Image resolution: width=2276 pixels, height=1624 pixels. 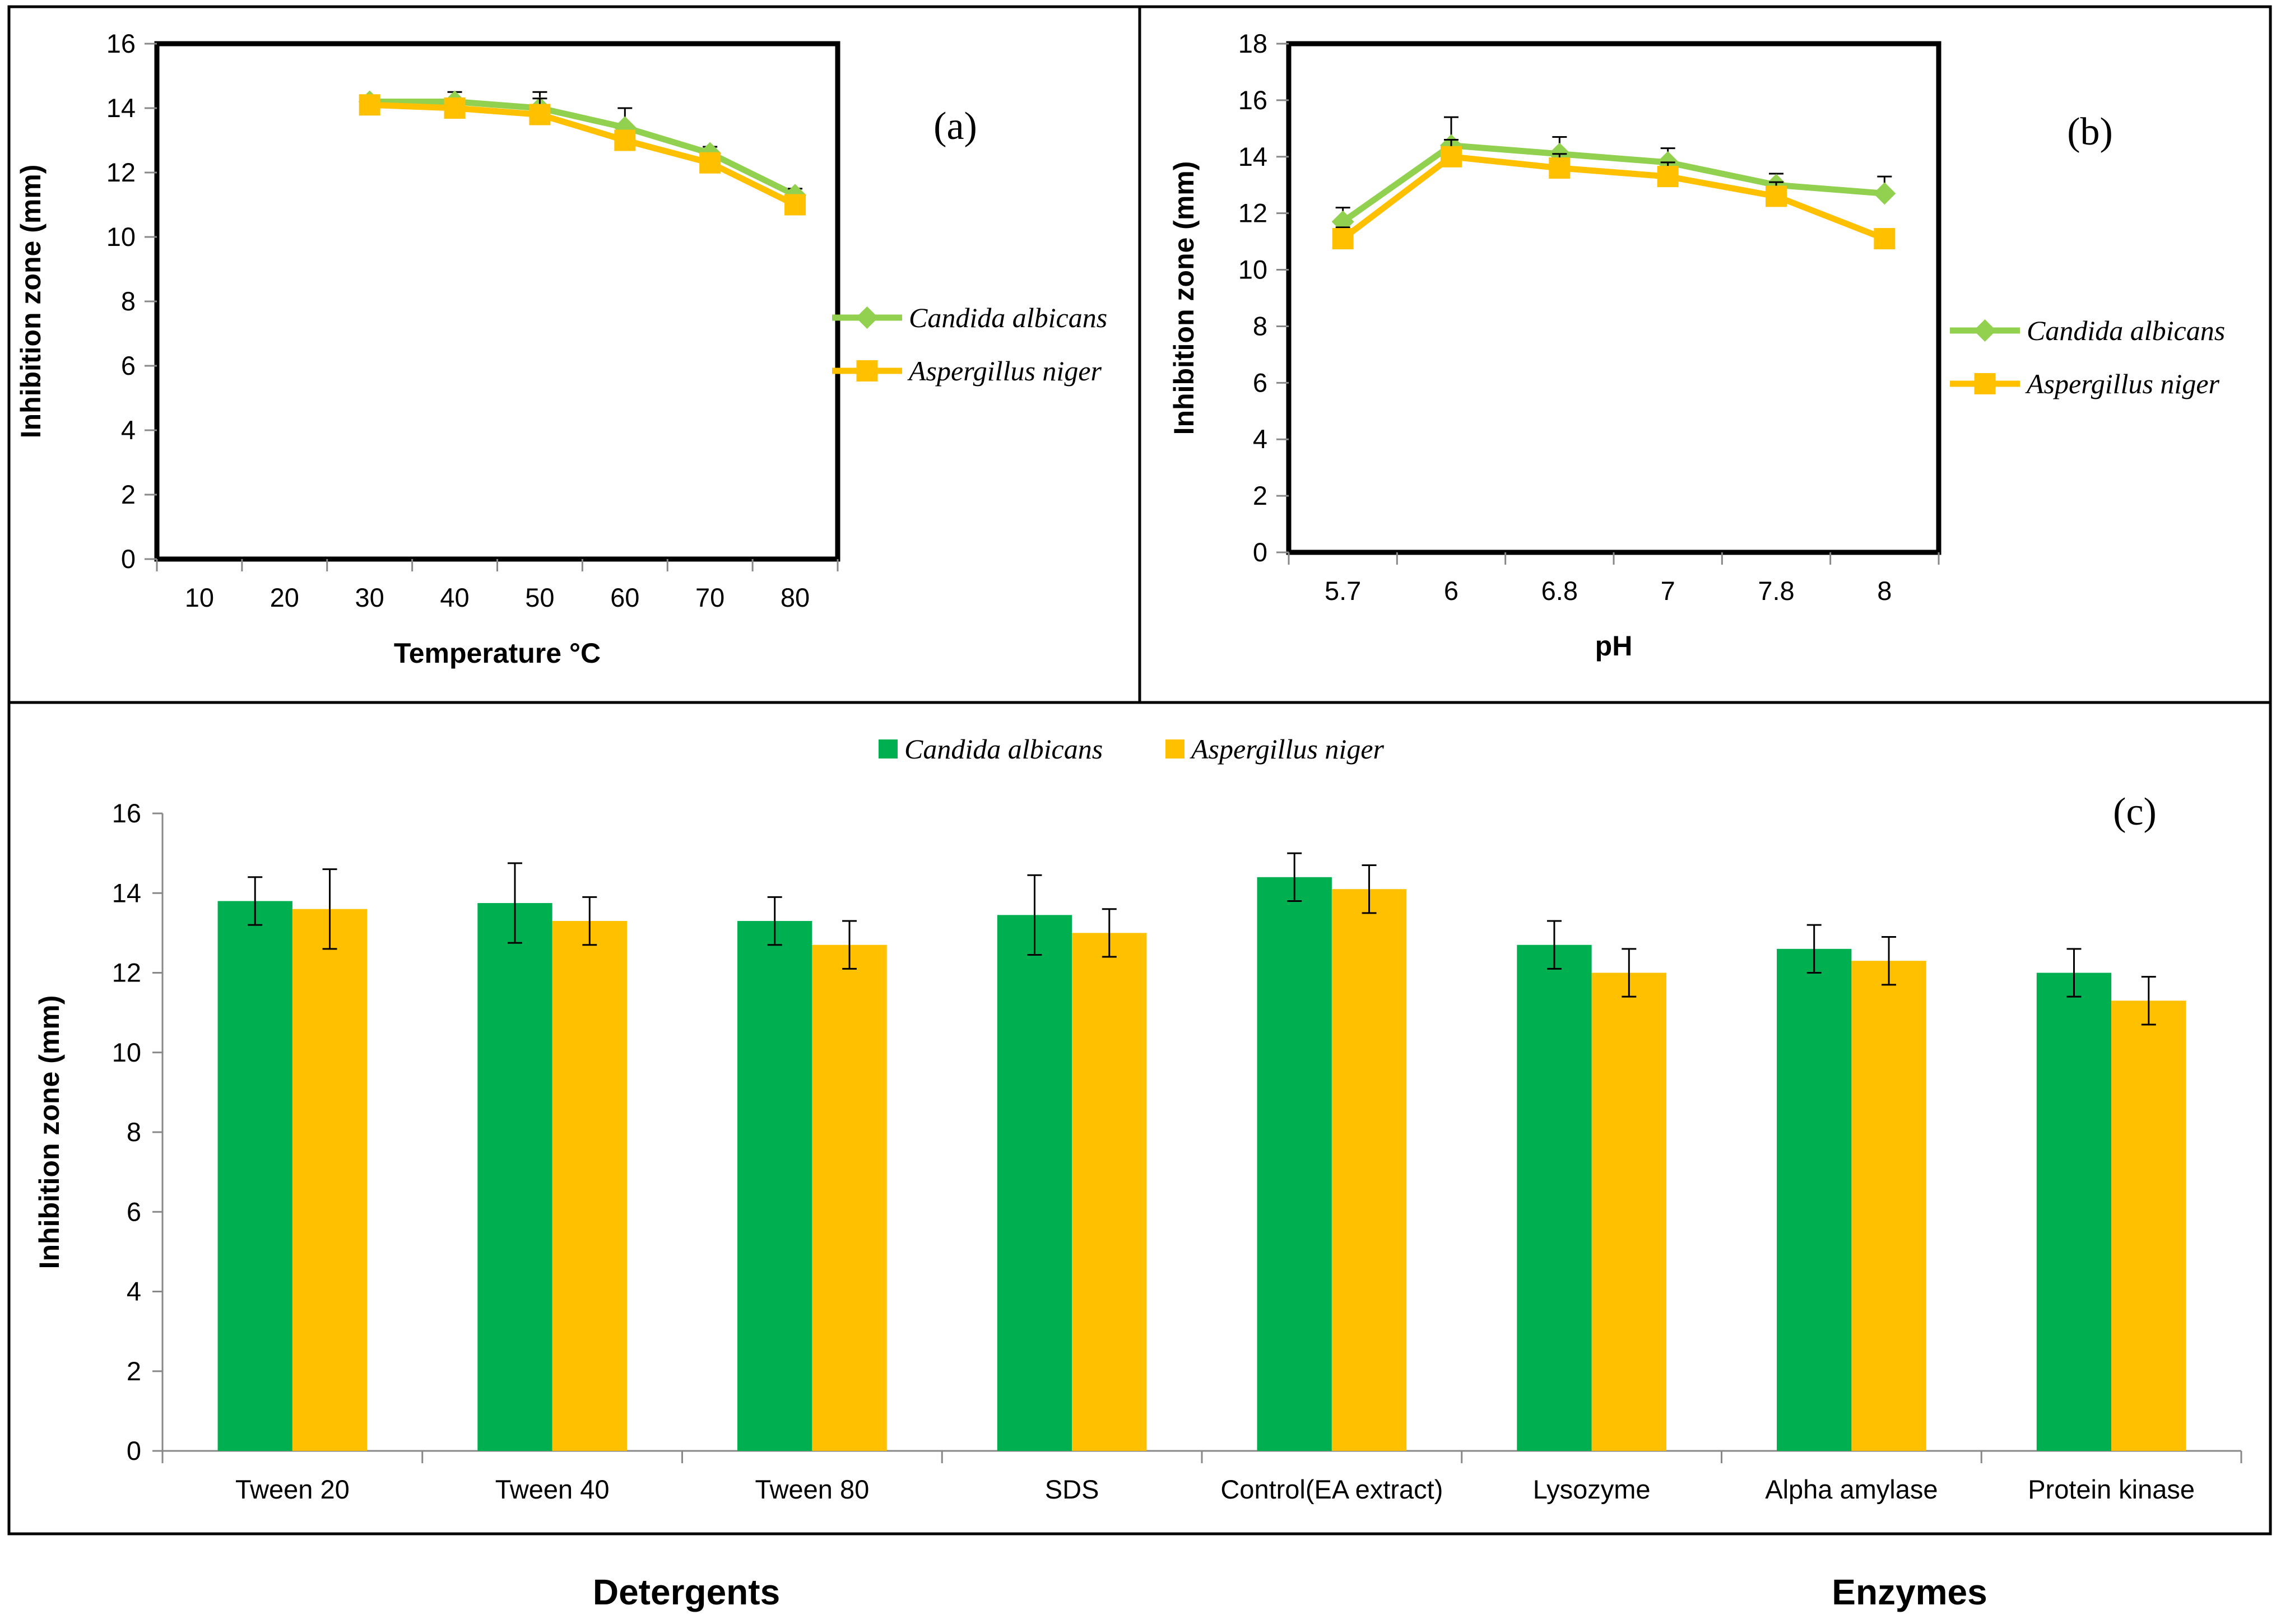 I want to click on x-tick-label: 5.7, so click(x=1343, y=591).